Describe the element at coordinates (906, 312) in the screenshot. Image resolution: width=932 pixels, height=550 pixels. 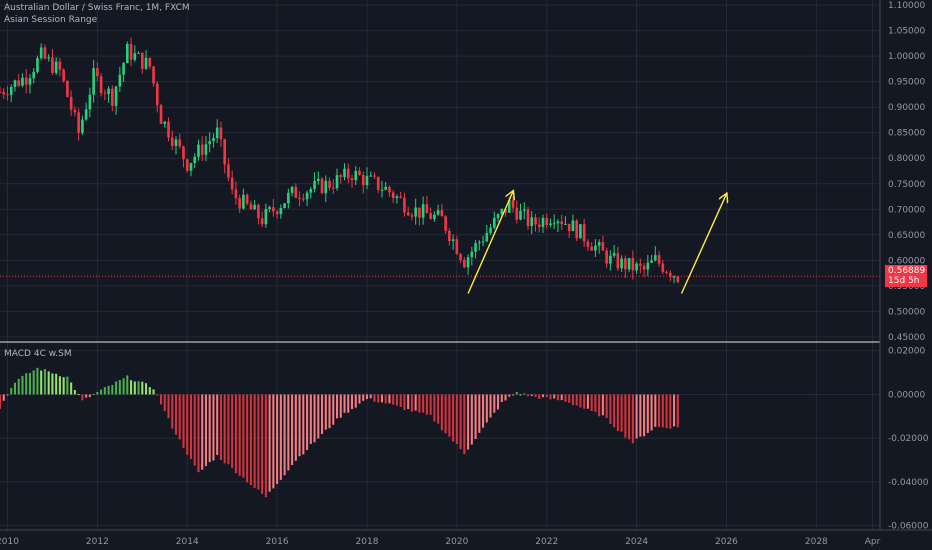
I see `price-tick-label: 0.50000` at that location.